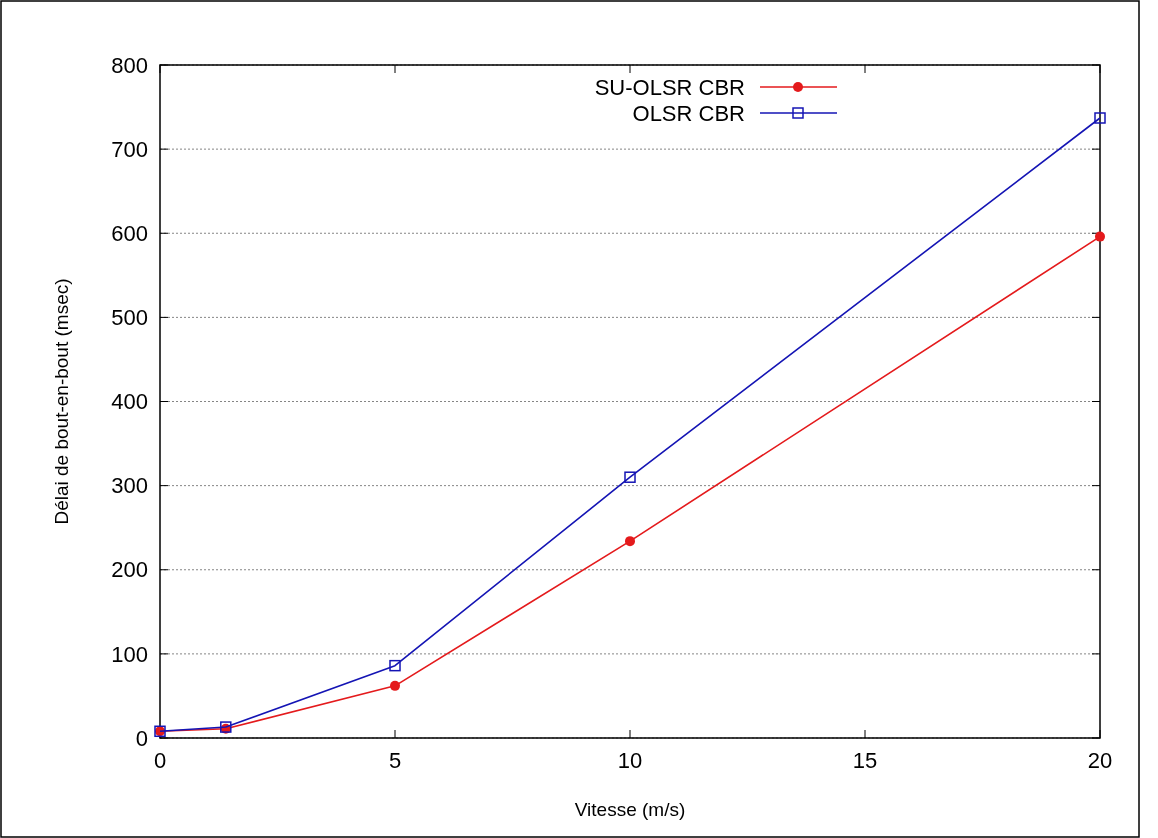  What do you see at coordinates (1100, 760) in the screenshot?
I see `x-tick-label: 20` at bounding box center [1100, 760].